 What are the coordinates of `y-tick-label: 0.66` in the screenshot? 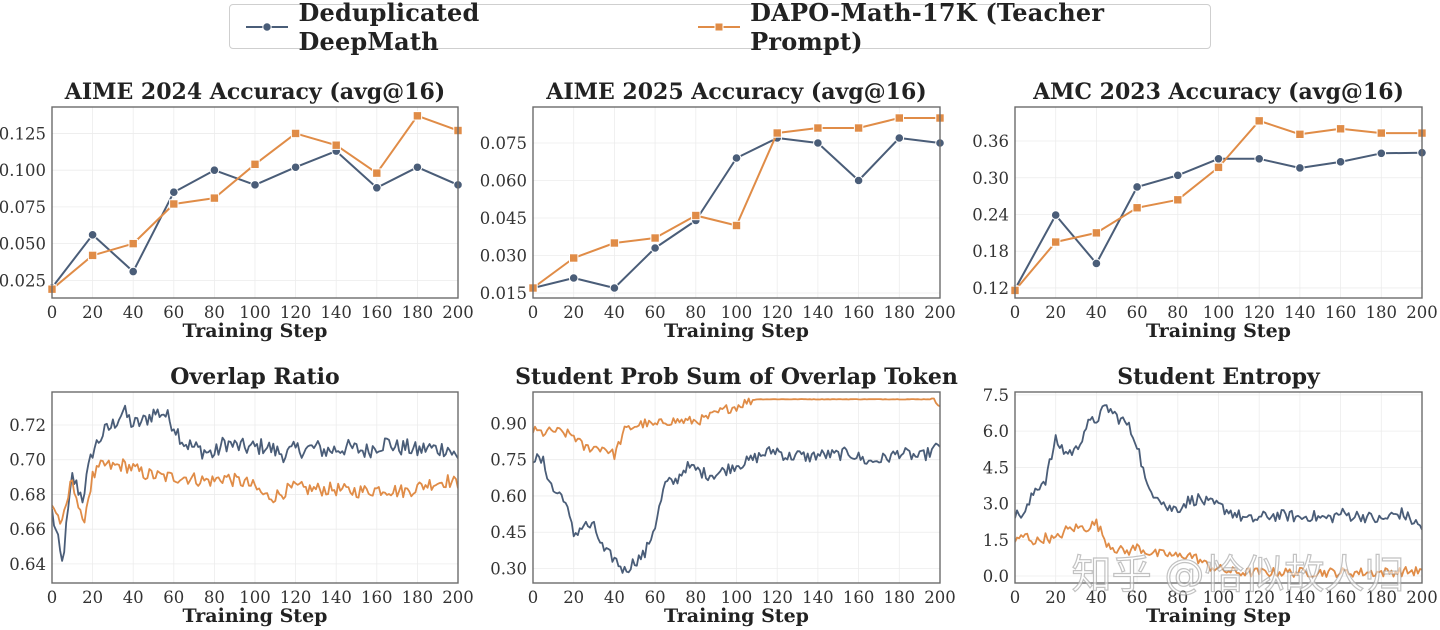 It's located at (27, 529).